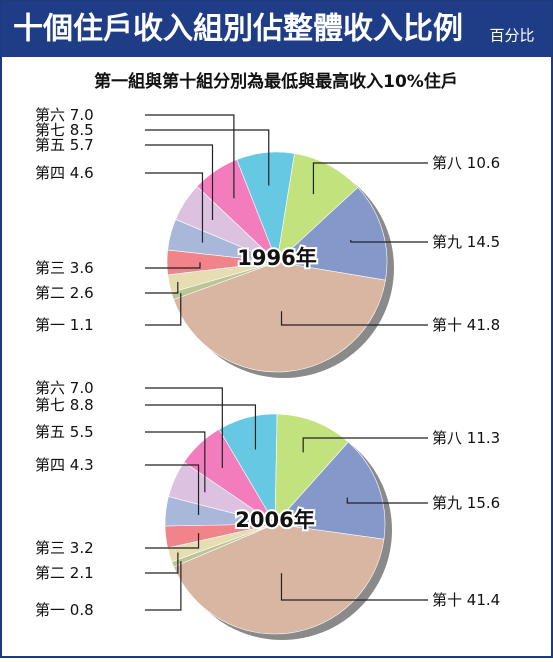 This screenshot has width=553, height=662. What do you see at coordinates (82, 293) in the screenshot?
I see `value-label: 2.6` at bounding box center [82, 293].